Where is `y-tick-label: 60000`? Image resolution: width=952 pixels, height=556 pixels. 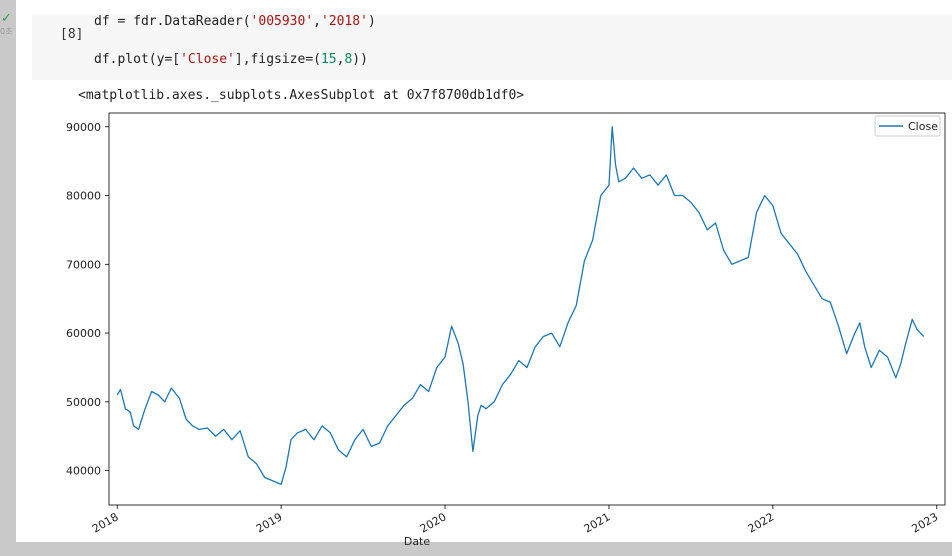 y-tick-label: 60000 is located at coordinates (83, 333).